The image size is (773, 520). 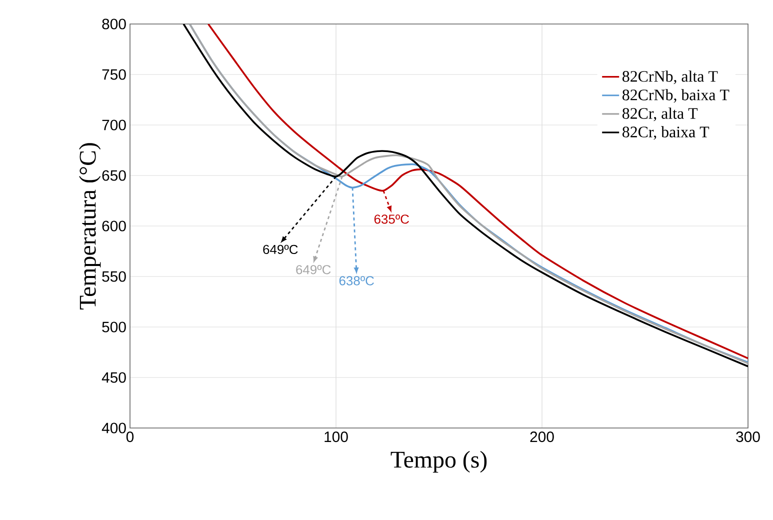 I want to click on legend-label: 82CrNb, baixa T, so click(x=676, y=96).